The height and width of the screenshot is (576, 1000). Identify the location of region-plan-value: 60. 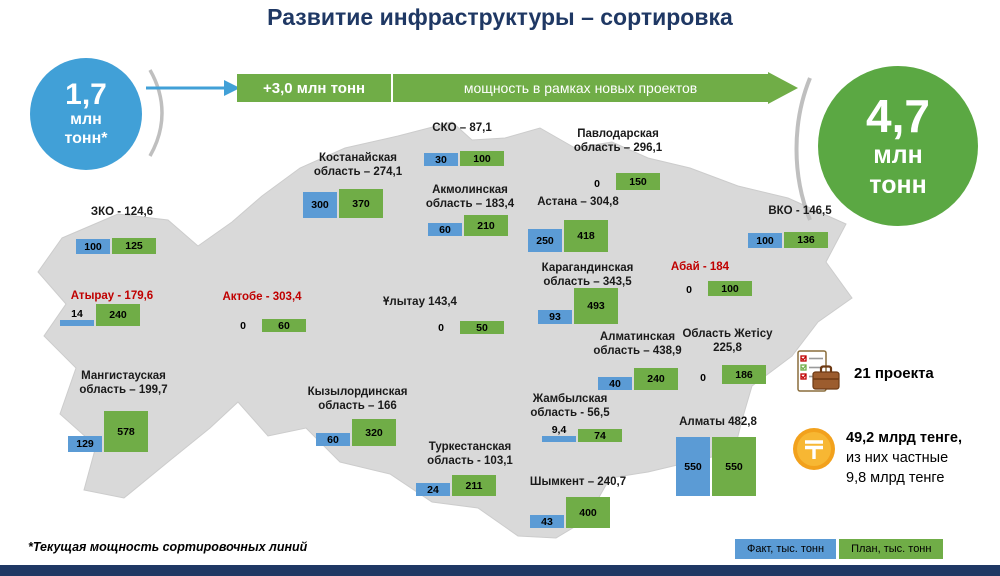
(284, 325).